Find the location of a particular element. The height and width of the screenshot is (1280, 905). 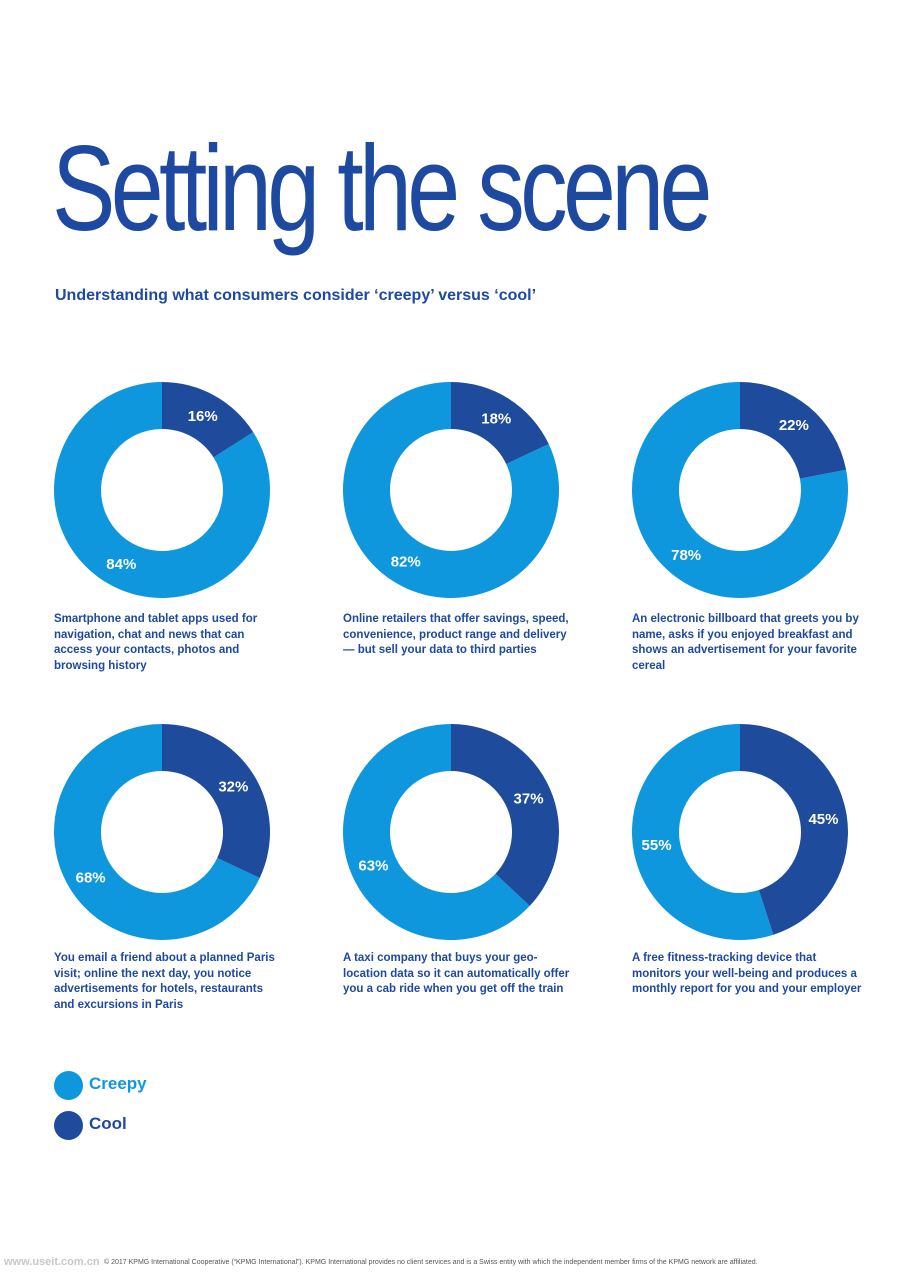

donut-svg: 68% 32% is located at coordinates (162, 832).